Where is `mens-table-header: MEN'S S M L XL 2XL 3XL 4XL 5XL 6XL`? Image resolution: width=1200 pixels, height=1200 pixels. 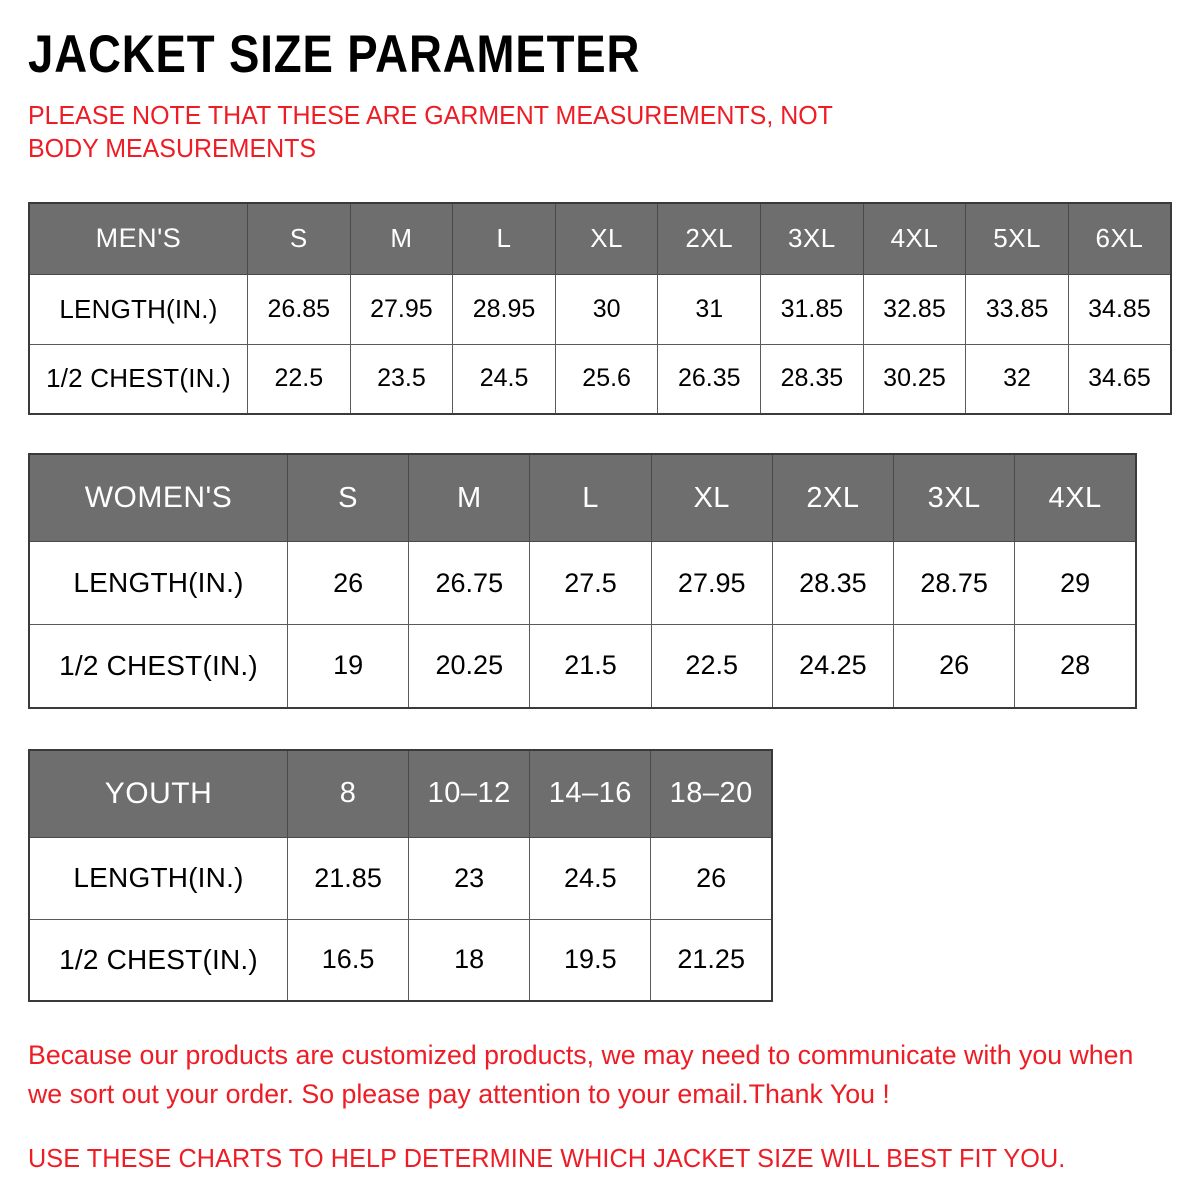
mens-table-header: MEN'S S M L XL 2XL 3XL 4XL 5XL 6XL is located at coordinates (600, 238).